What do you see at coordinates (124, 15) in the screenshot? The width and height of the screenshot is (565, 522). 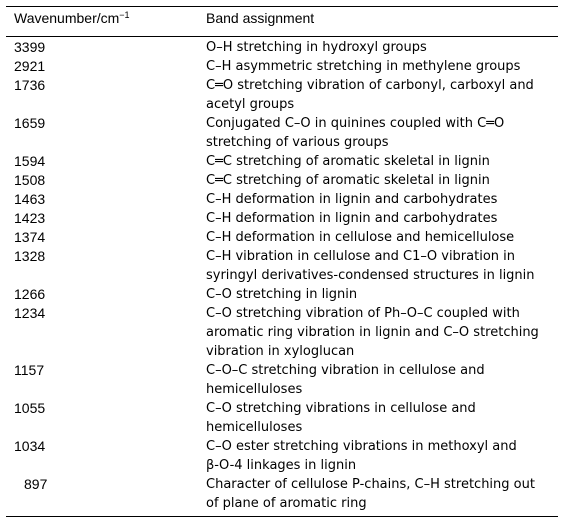 I see `wavenumber-header-exponent: −1` at bounding box center [124, 15].